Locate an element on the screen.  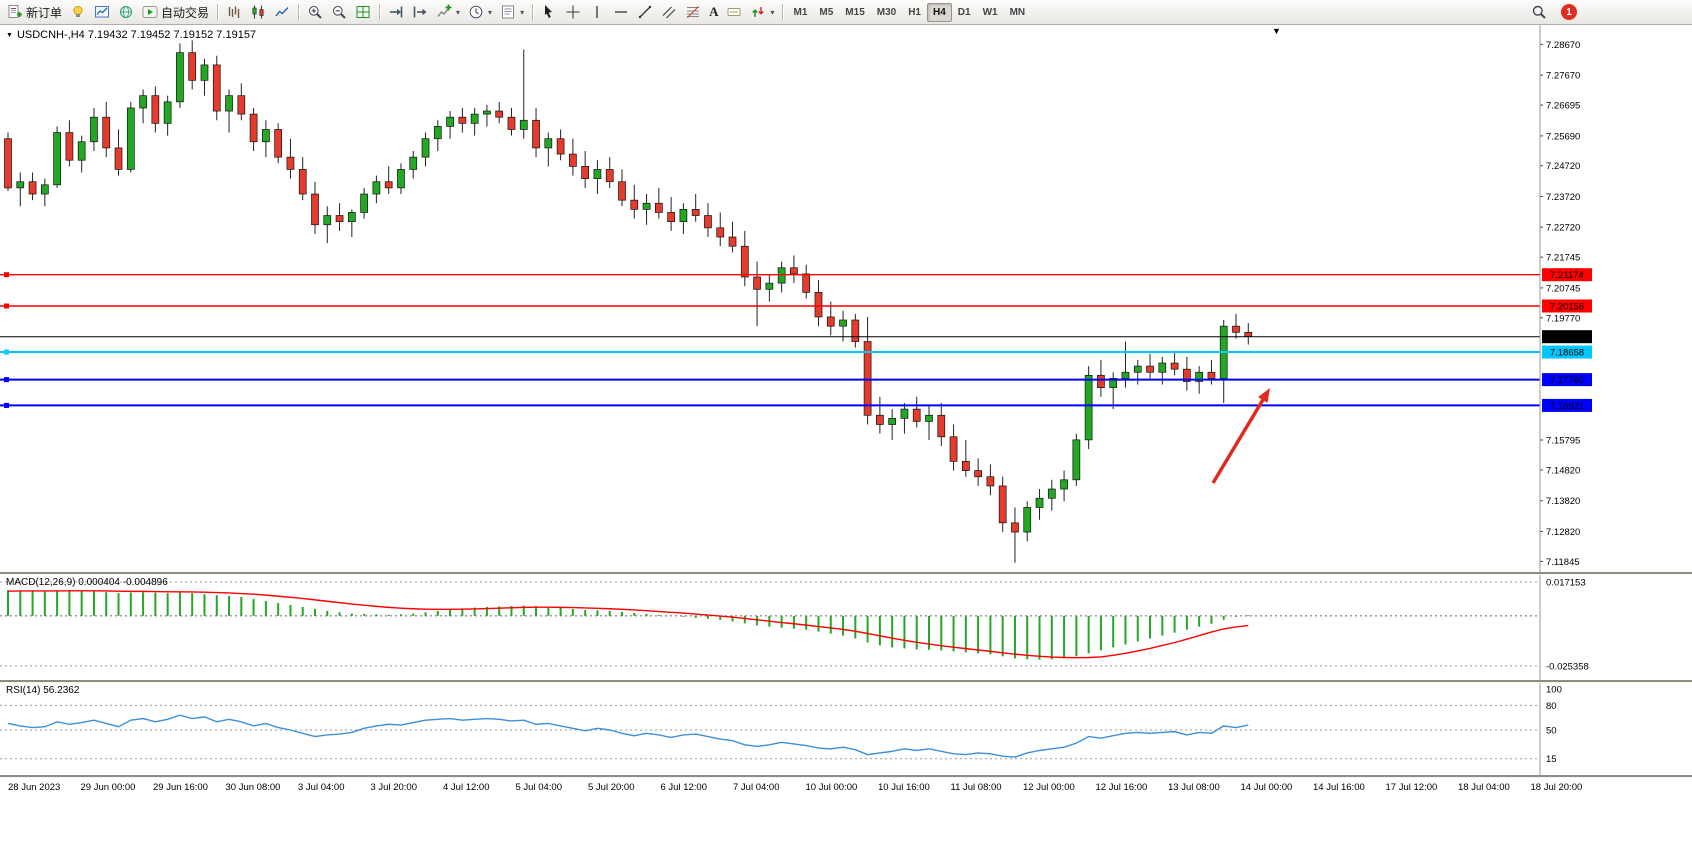
time-axis-label: 14 Jul 16:00 is located at coordinates (1339, 787).